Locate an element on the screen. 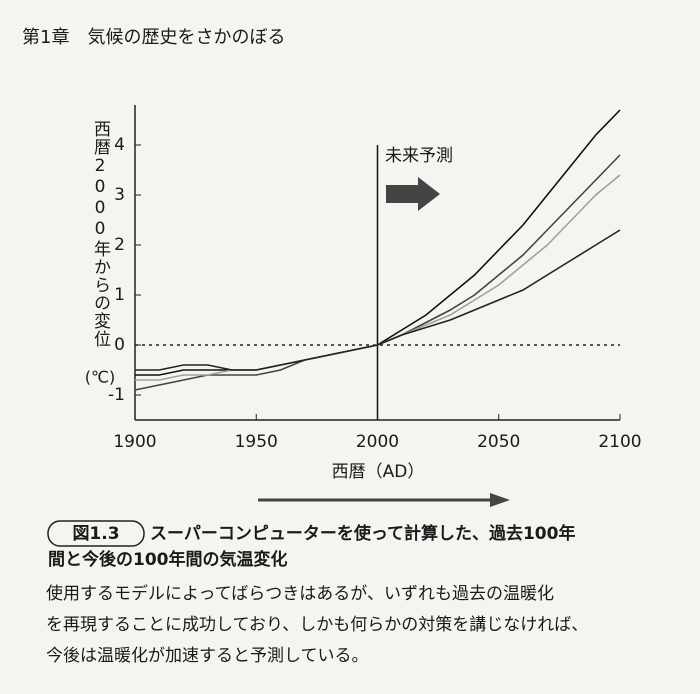 The image size is (700, 694). y-tick-label: 1 is located at coordinates (119, 295).